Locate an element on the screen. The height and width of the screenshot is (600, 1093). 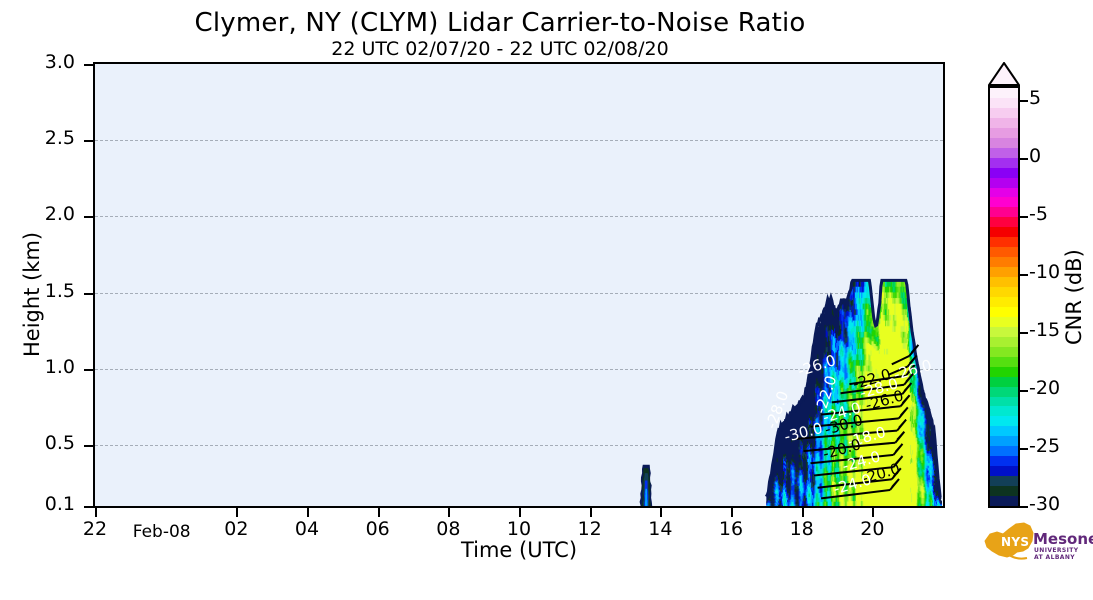
x-tick-label: 14 is located at coordinates (660, 529).